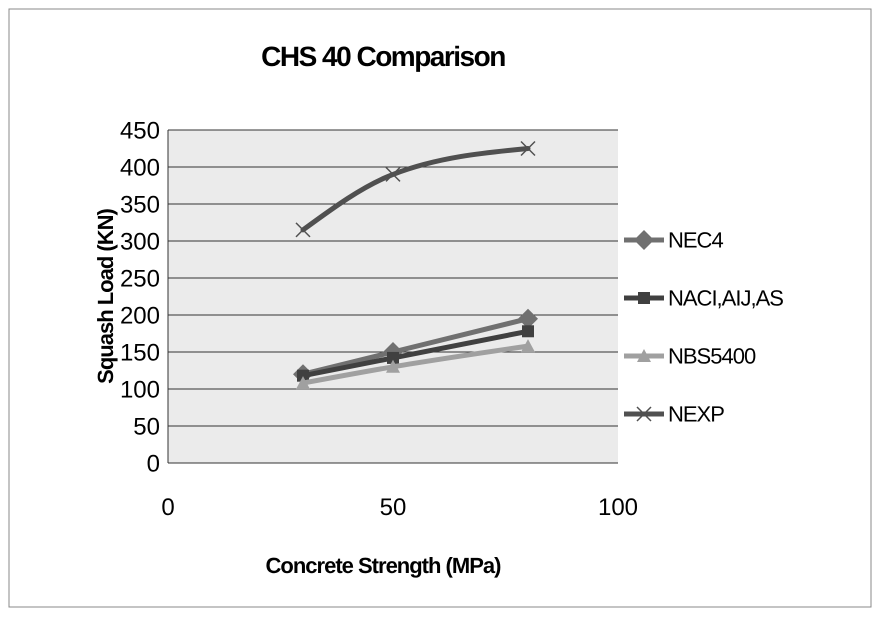 This screenshot has width=880, height=620. I want to click on y-tick-label: 400, so click(140, 168).